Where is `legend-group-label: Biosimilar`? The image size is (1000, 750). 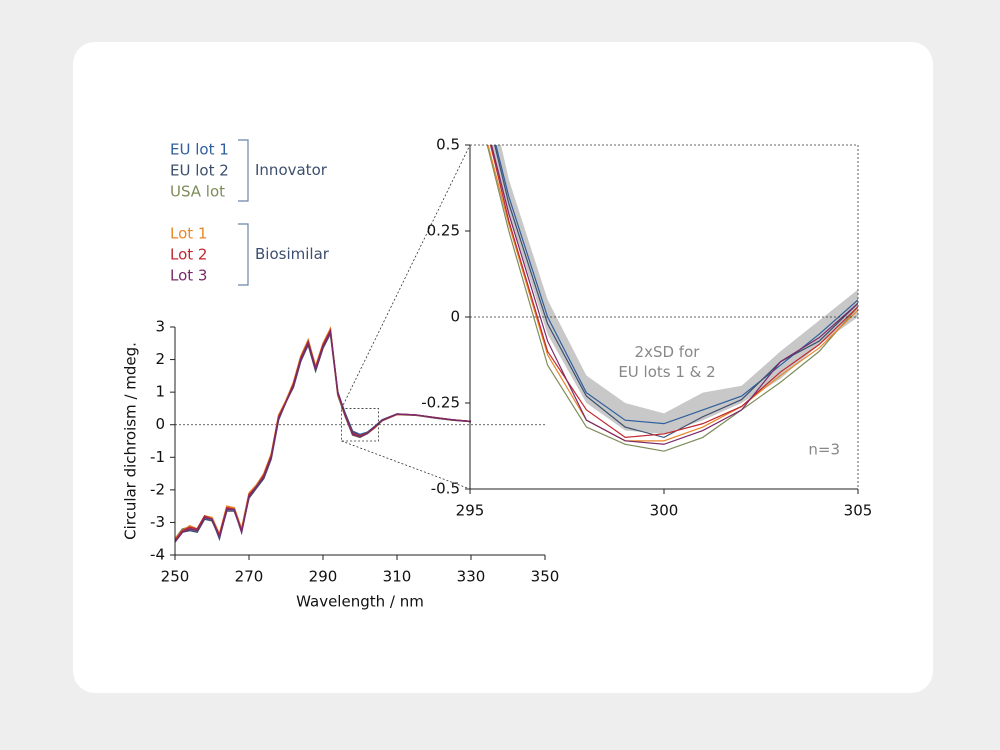 legend-group-label: Biosimilar is located at coordinates (292, 254).